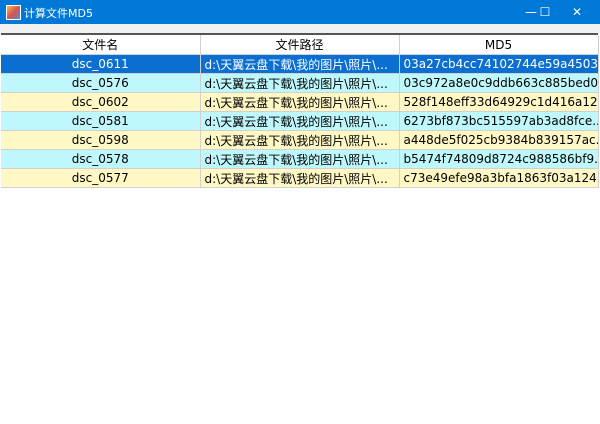  What do you see at coordinates (101, 159) in the screenshot?
I see `file-name-cell: dsc_0578` at bounding box center [101, 159].